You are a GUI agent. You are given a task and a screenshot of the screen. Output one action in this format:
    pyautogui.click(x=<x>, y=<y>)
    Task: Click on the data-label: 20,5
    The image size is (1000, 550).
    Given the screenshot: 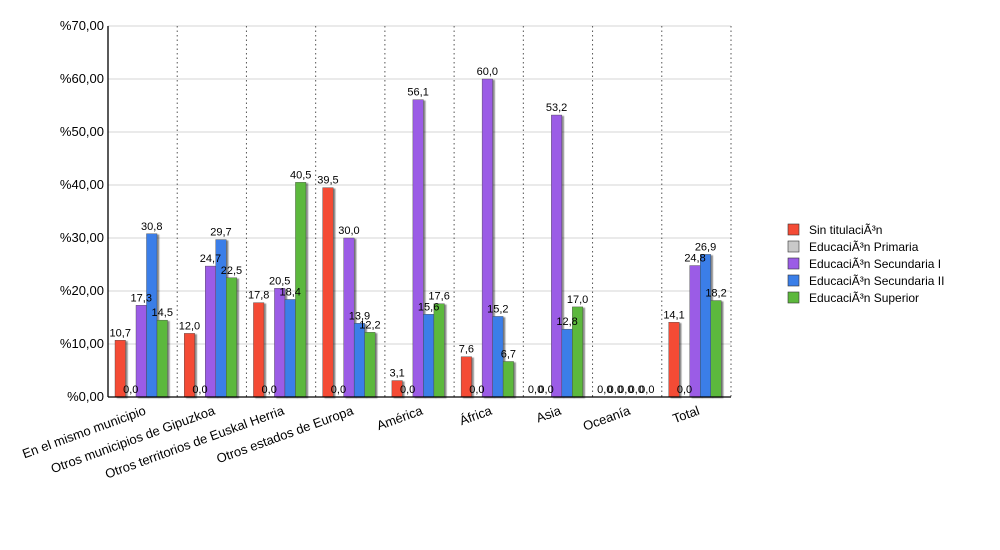 What is the action you would take?
    pyautogui.click(x=279, y=281)
    